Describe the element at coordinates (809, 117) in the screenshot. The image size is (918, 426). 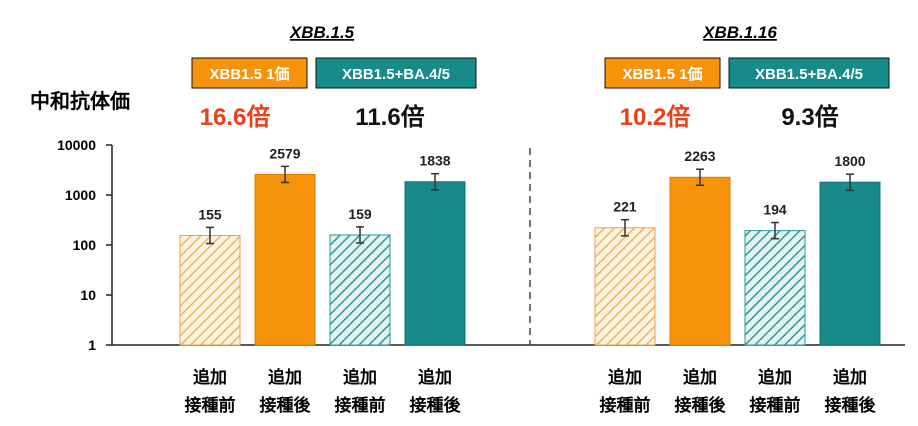
I see `fold-increase-ratio: 9.3倍` at that location.